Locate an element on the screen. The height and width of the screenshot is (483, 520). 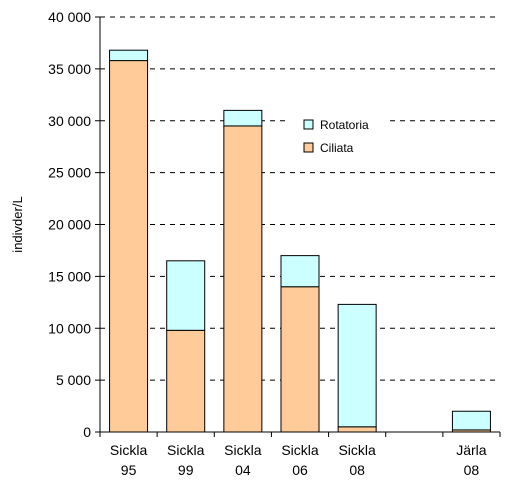
y-tick-label-1: 5 000 is located at coordinates (73, 380).